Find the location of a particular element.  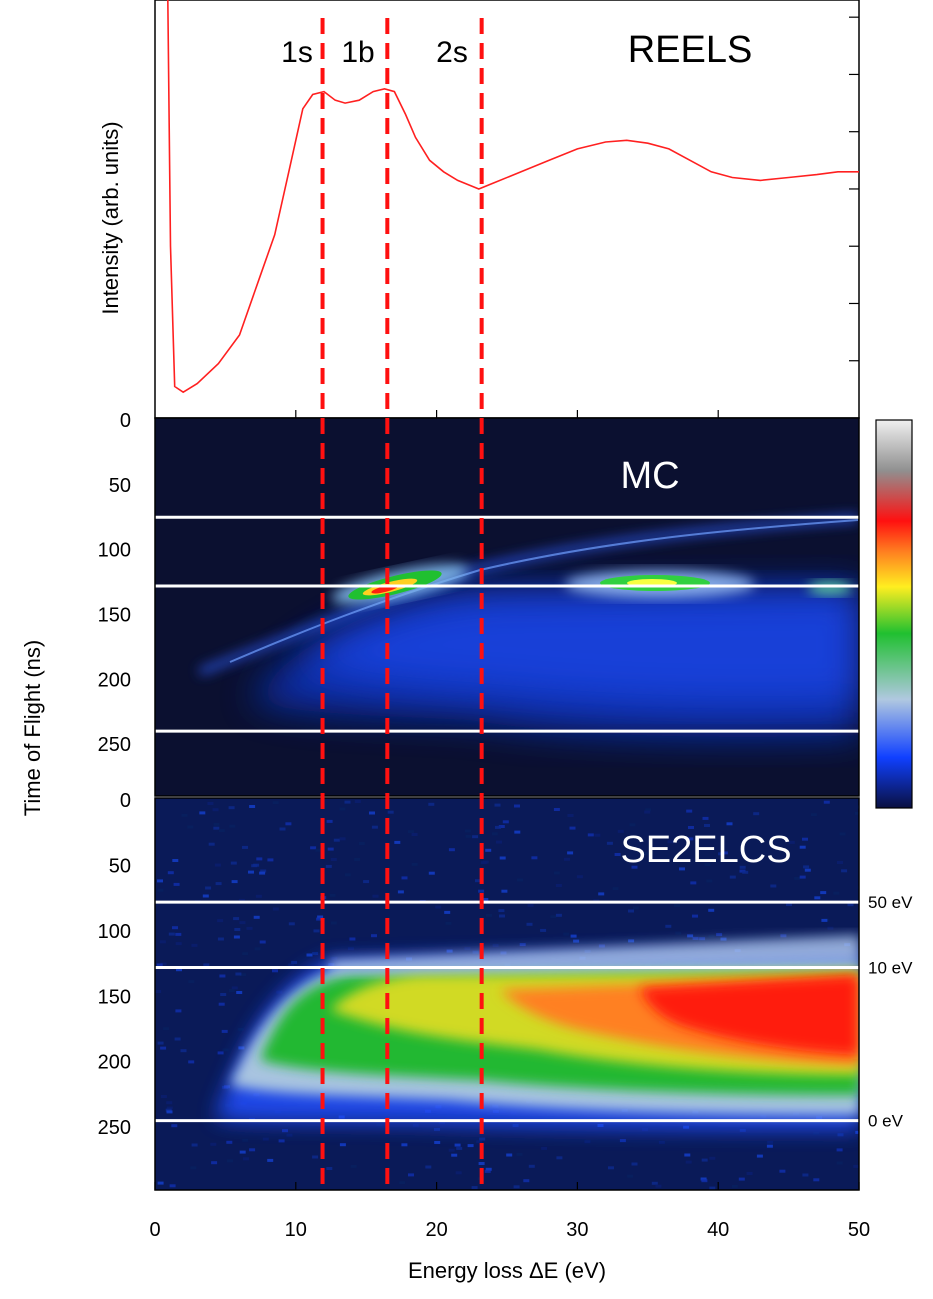

se2elcs-y-tick-label: 200 is located at coordinates (114, 1063).